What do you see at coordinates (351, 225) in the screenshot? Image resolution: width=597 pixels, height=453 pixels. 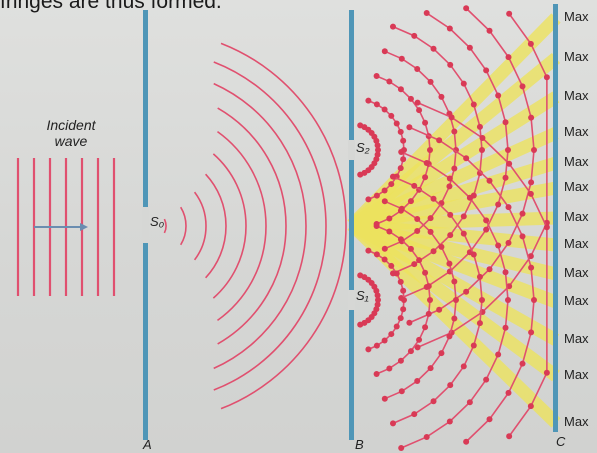 I see `barrier-b` at bounding box center [351, 225].